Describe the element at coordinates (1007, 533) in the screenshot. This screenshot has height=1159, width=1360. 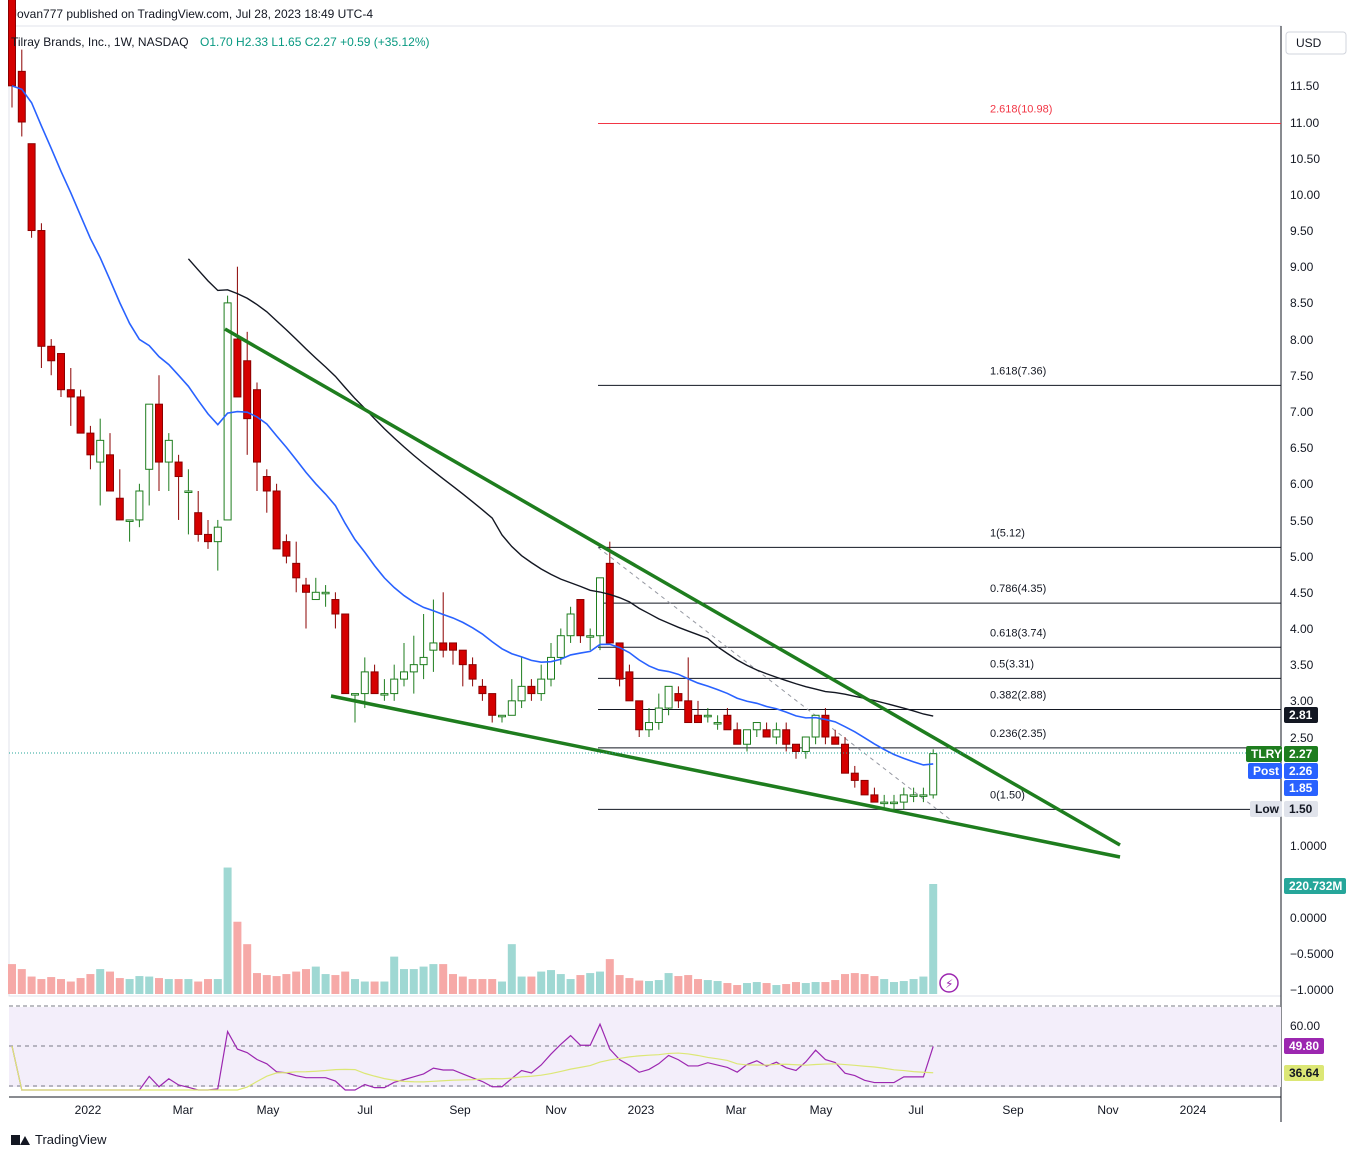
I see `fib-label: 1(5.12)` at that location.